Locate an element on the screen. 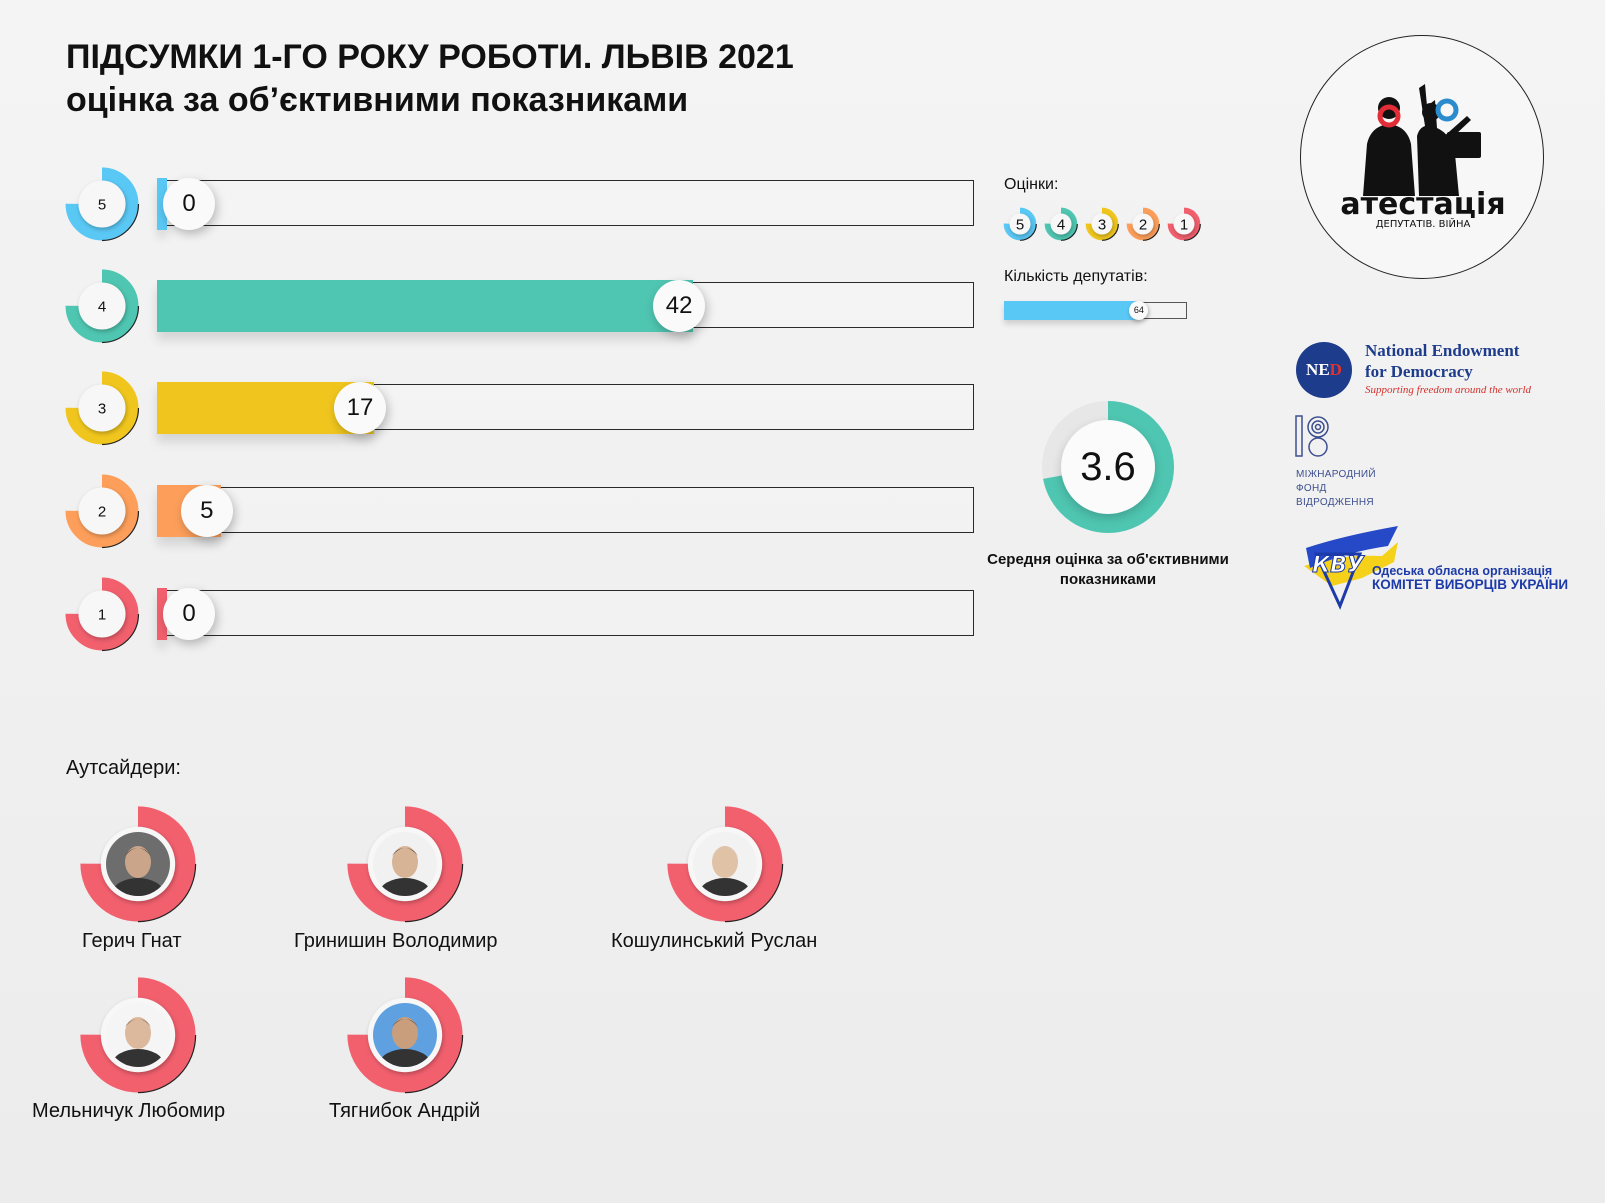 The image size is (1605, 1203). irf-mark is located at coordinates (1312, 436).